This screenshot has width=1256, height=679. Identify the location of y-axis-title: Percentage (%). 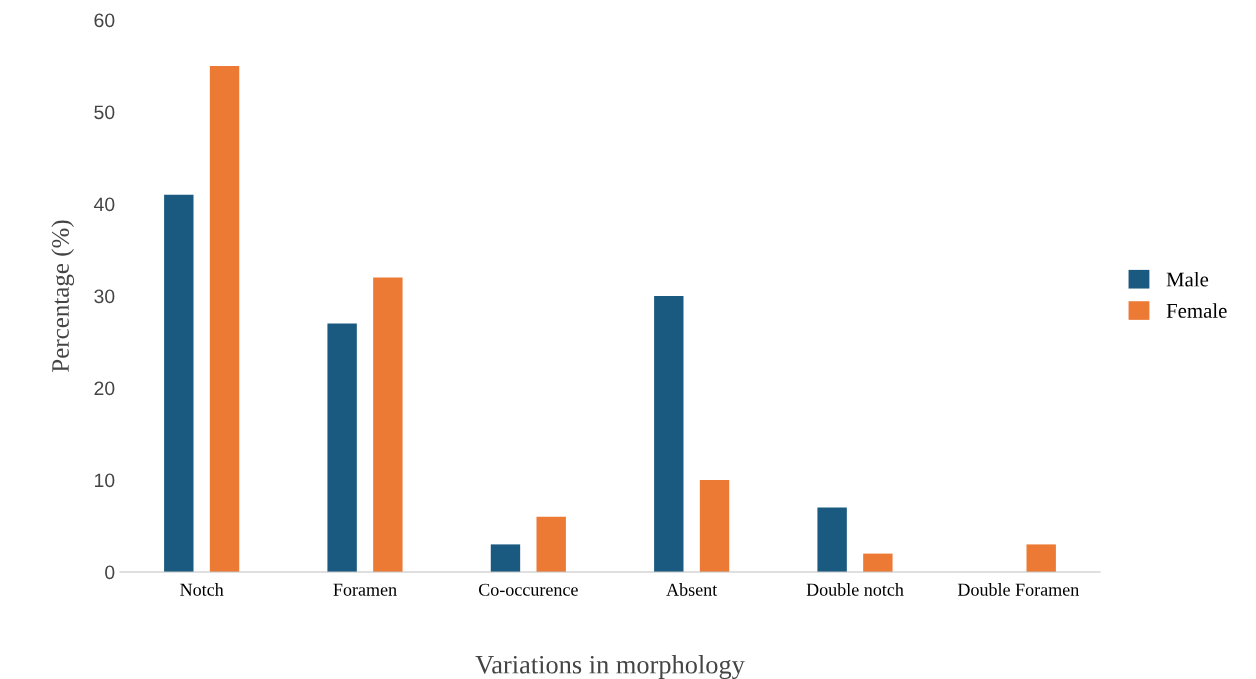
(63, 296).